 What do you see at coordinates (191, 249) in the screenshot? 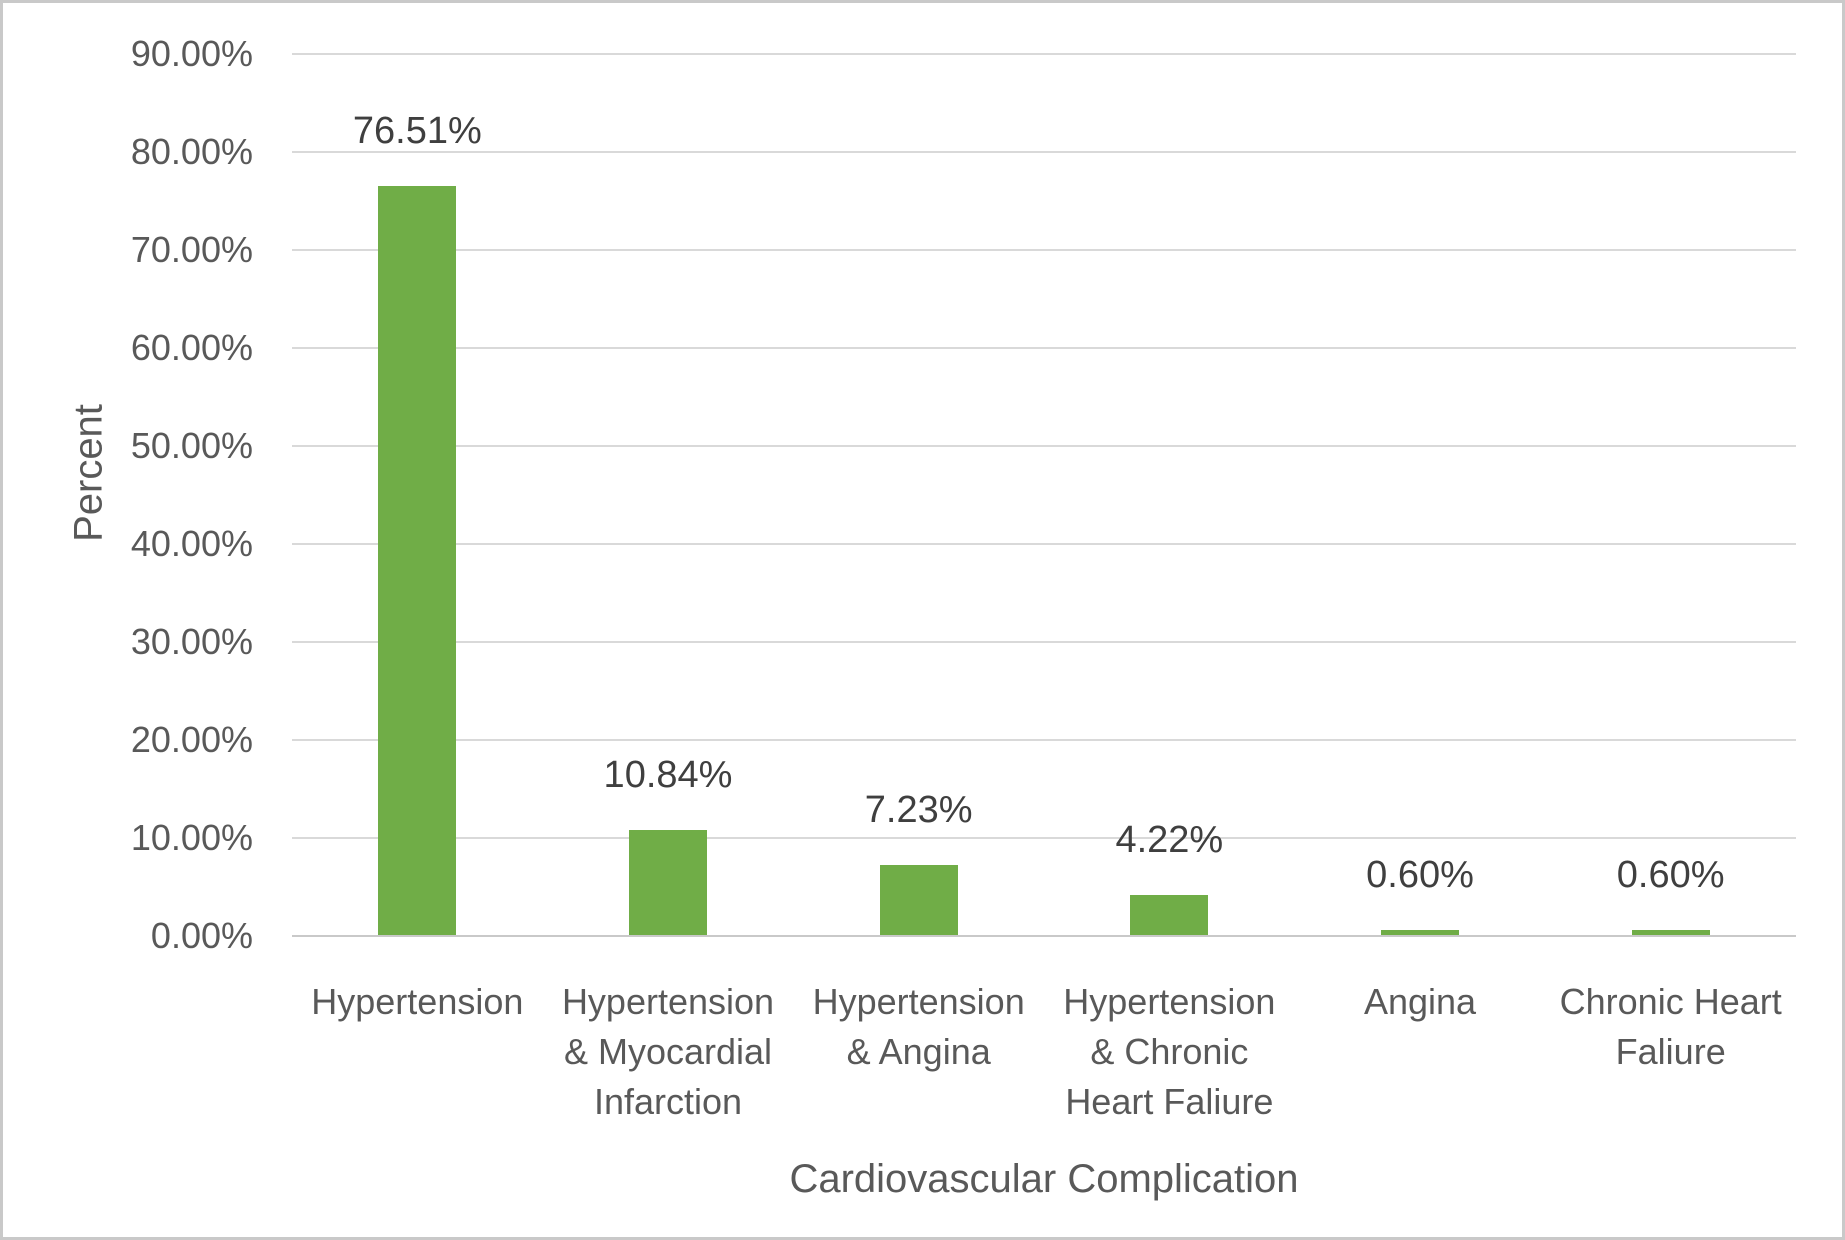
I see `y-axis-tick-label: 70.00%` at bounding box center [191, 249].